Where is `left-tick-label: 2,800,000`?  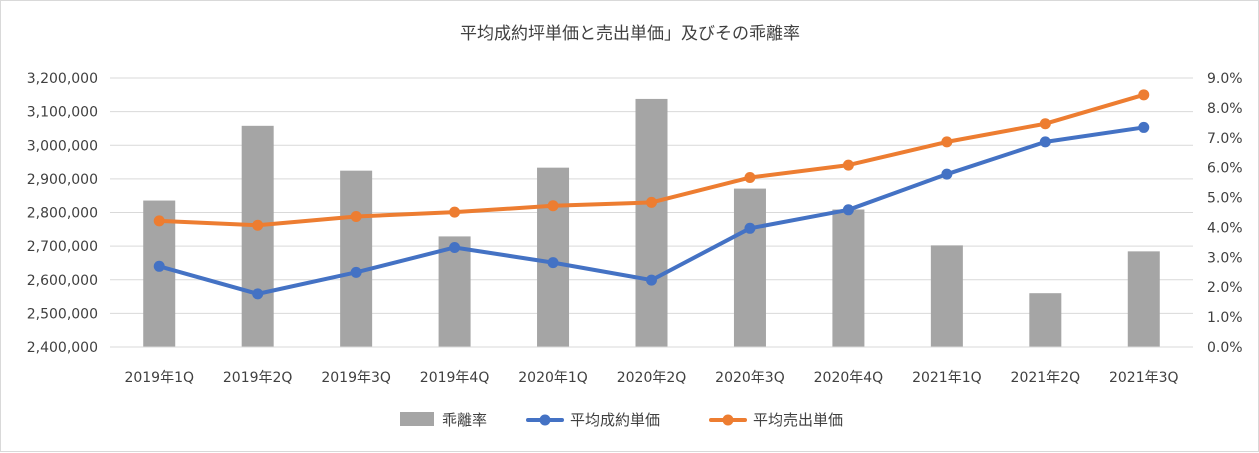
left-tick-label: 2,800,000 is located at coordinates (62, 214).